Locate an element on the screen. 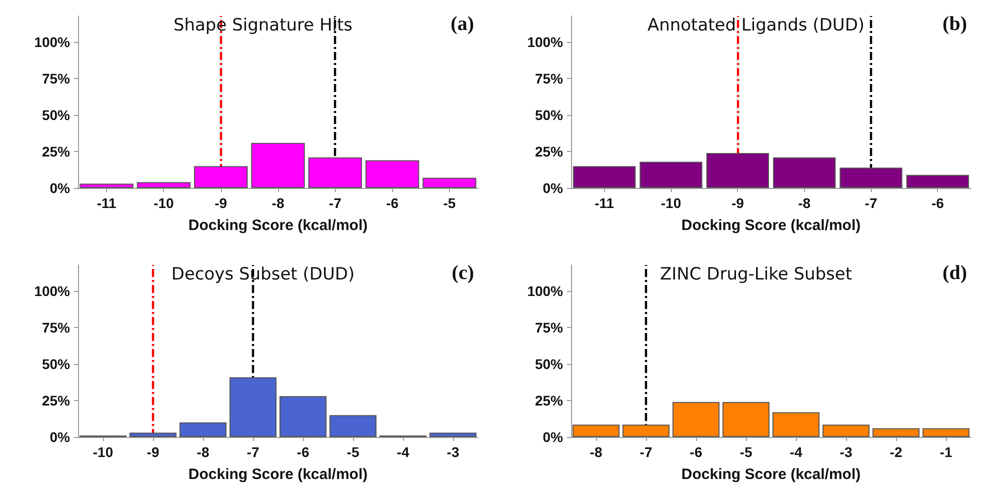 Image resolution: width=985 pixels, height=497 pixels. annotation: (c) is located at coordinates (463, 273).